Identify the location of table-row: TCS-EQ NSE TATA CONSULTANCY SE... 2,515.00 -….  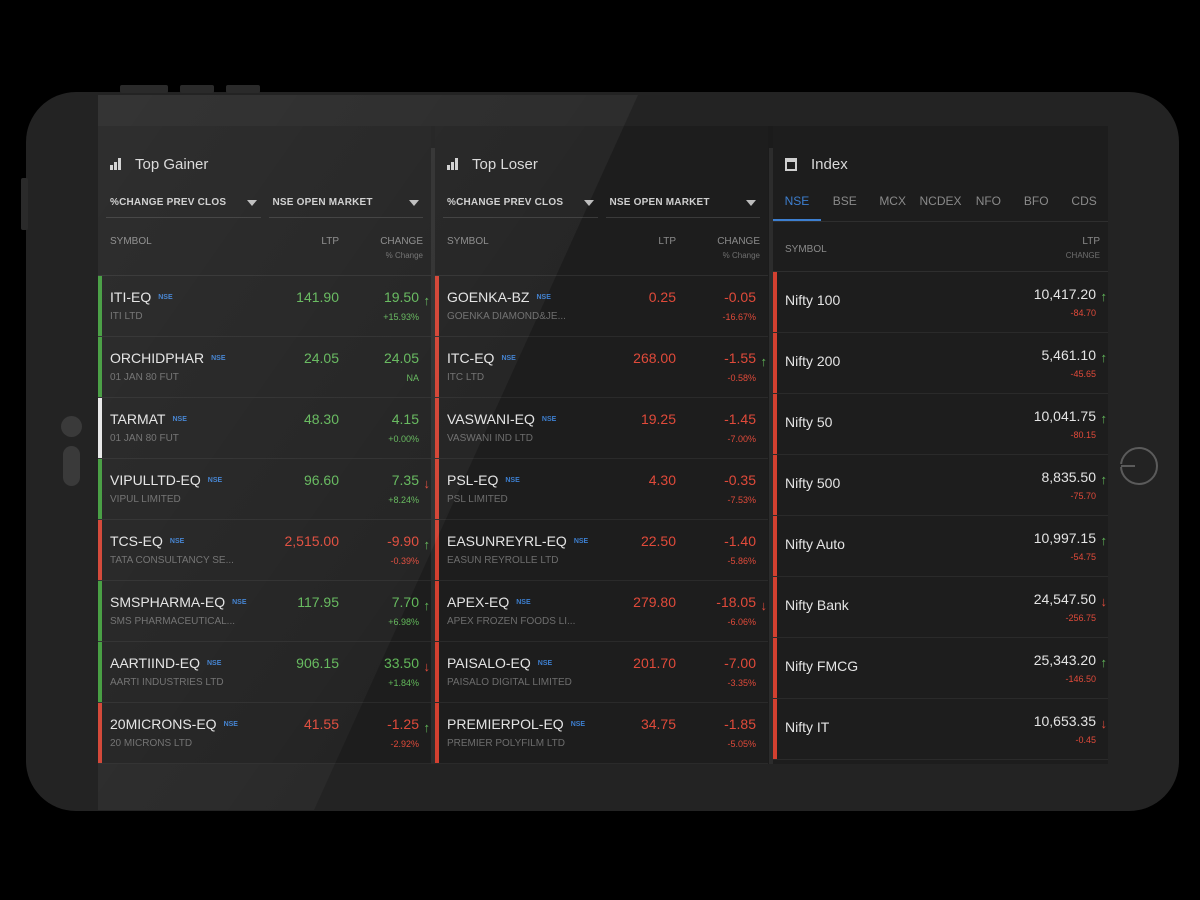
(264, 550).